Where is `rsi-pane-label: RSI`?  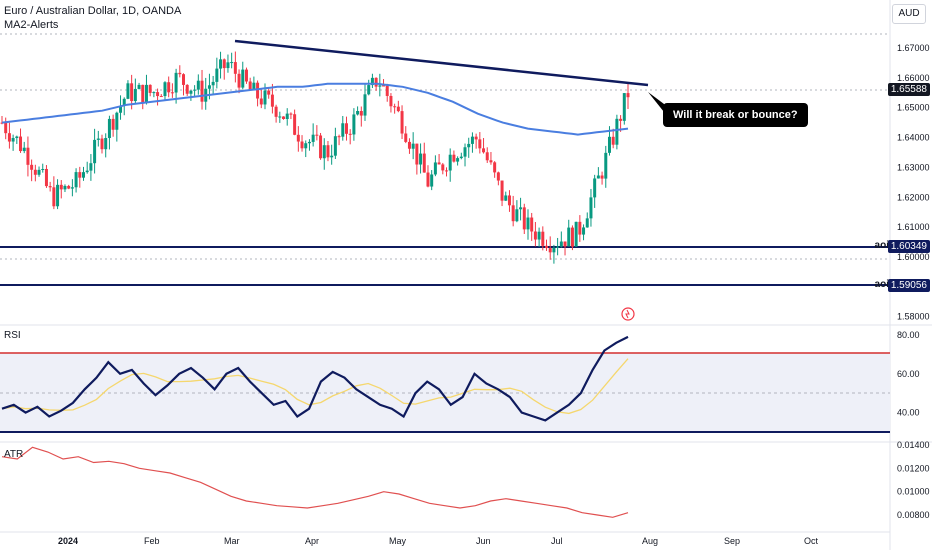 rsi-pane-label: RSI is located at coordinates (12, 335).